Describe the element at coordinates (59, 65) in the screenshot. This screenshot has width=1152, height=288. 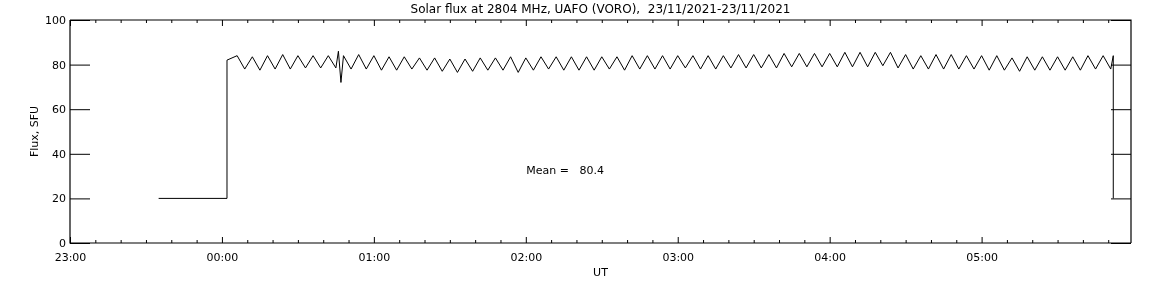
I see `y-tick-label: 80` at that location.